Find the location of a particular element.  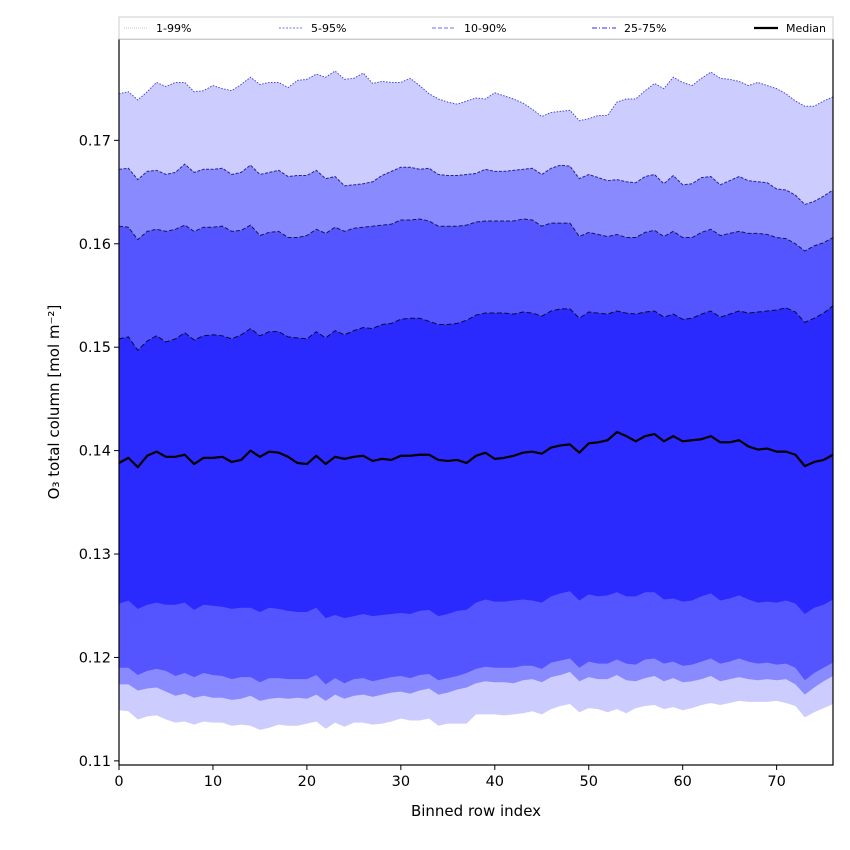

y-tick-label: 0.11 is located at coordinates (95, 762).